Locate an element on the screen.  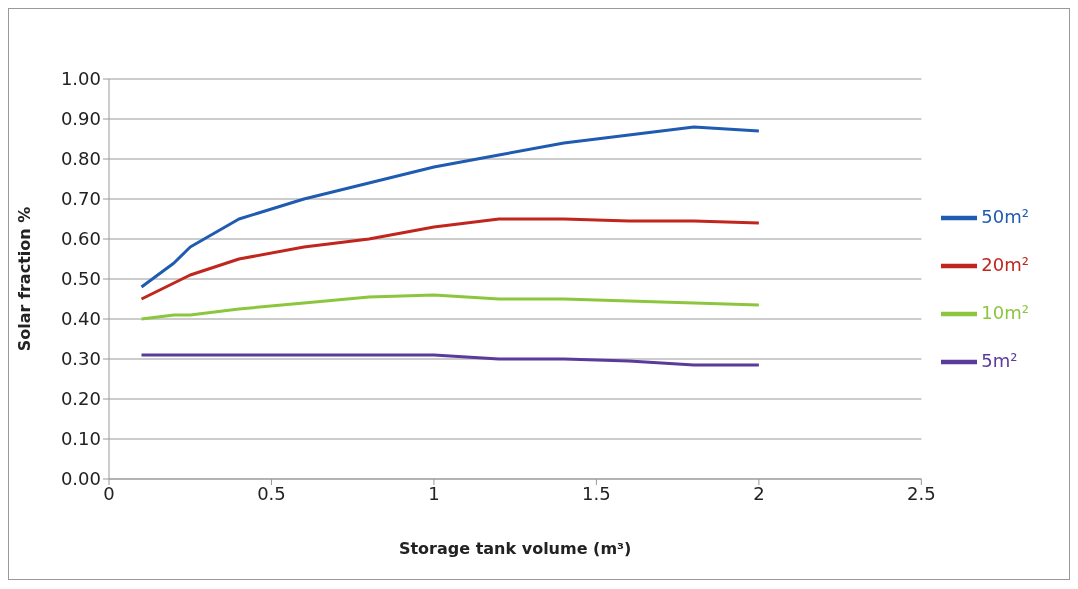
y-tick-label: 0.70 is located at coordinates (80, 199).